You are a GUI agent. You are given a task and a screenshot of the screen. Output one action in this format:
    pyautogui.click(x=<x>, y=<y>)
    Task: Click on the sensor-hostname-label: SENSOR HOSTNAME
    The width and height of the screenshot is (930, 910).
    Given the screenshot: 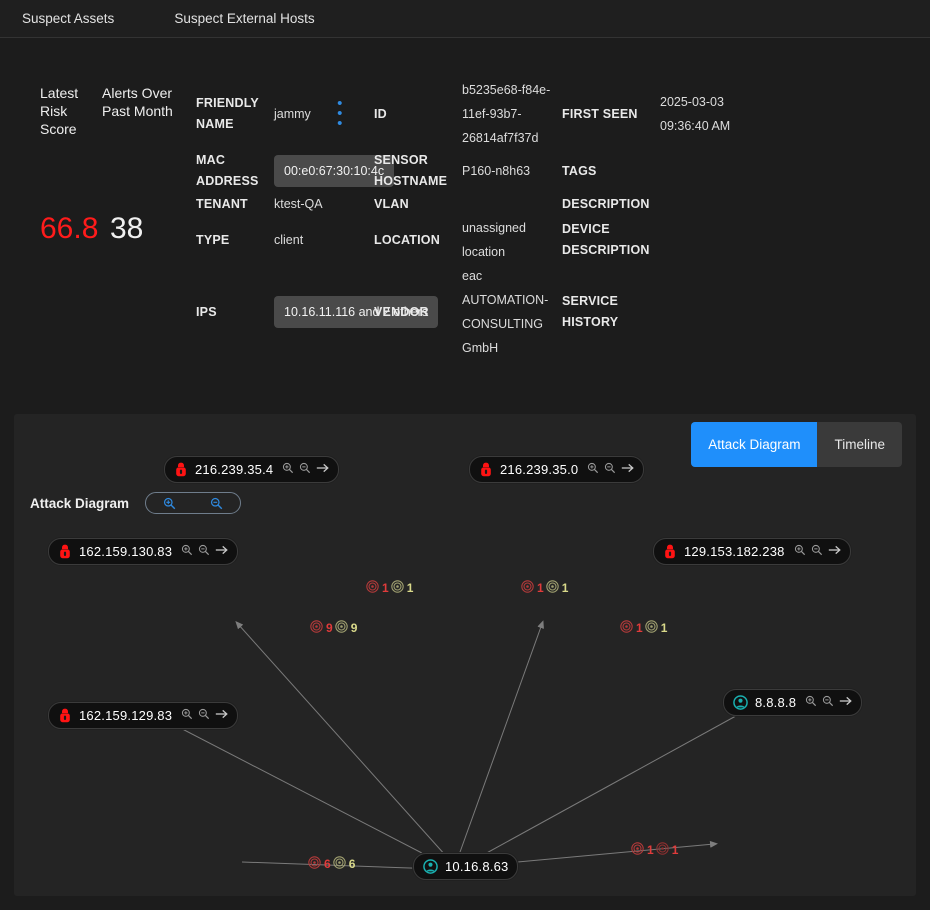 What is the action you would take?
    pyautogui.click(x=411, y=170)
    